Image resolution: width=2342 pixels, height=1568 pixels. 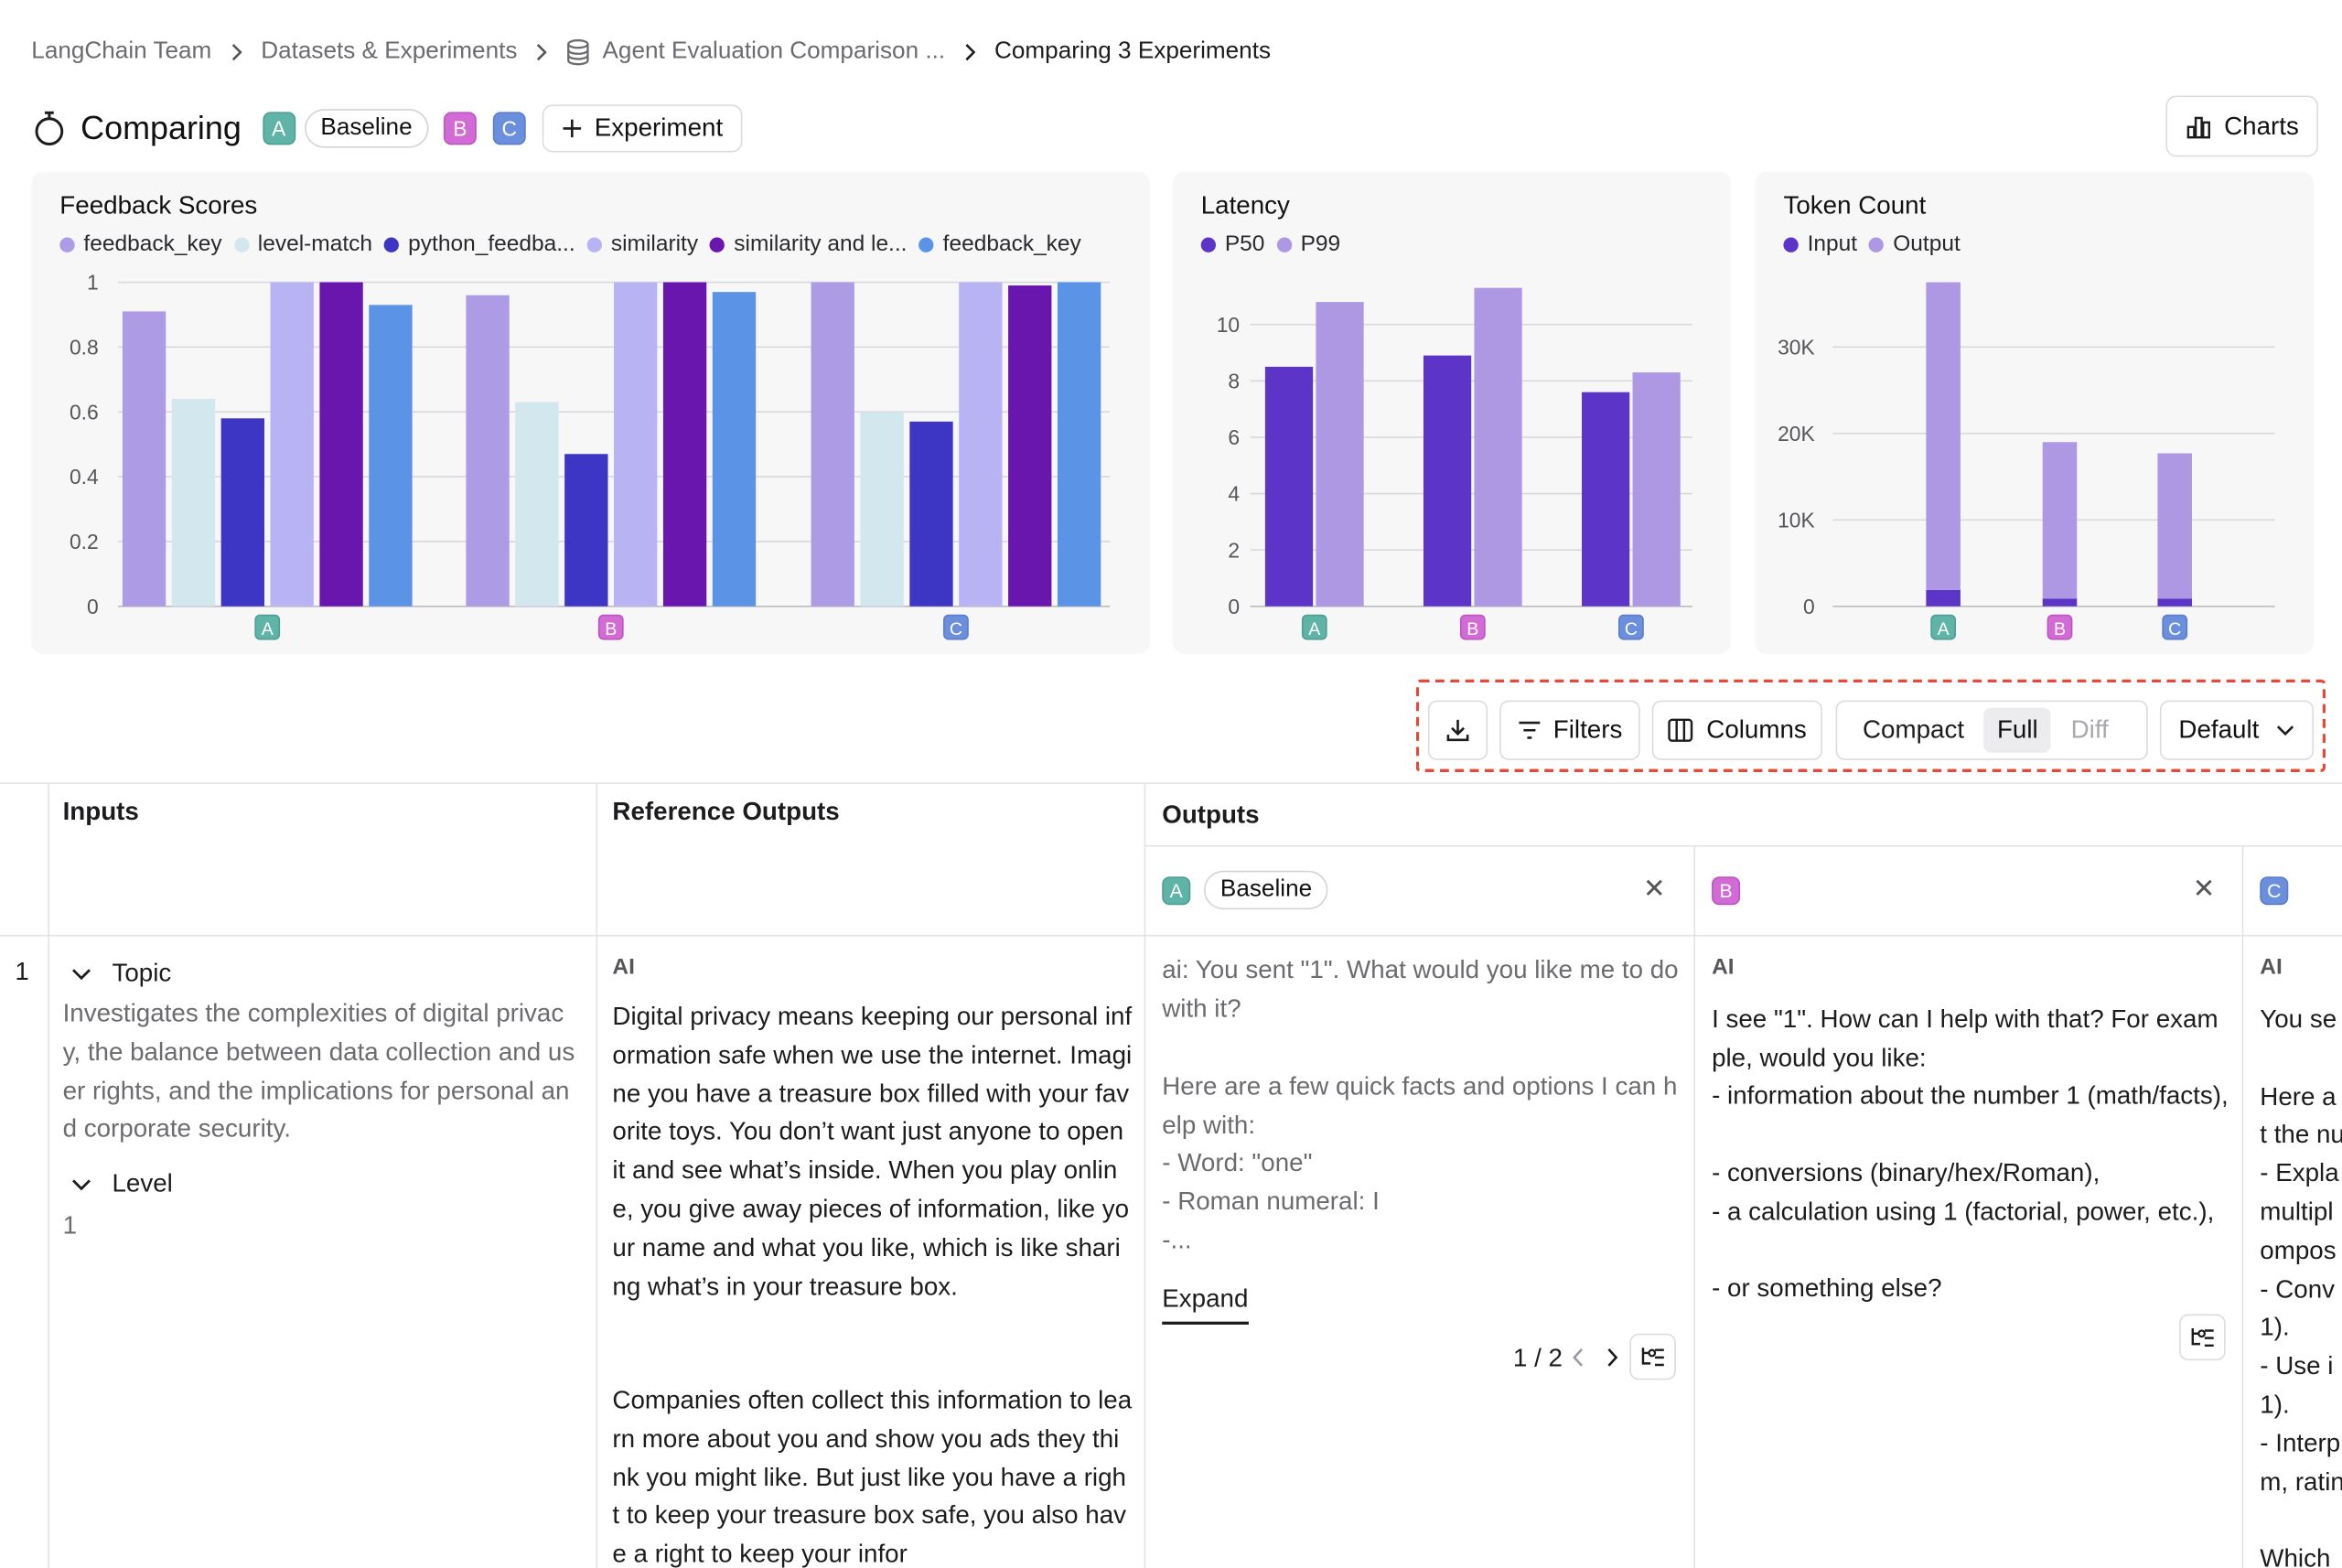 I want to click on latency-chart: 0 2 4 6 8 10 A B C, so click(x=1454, y=463).